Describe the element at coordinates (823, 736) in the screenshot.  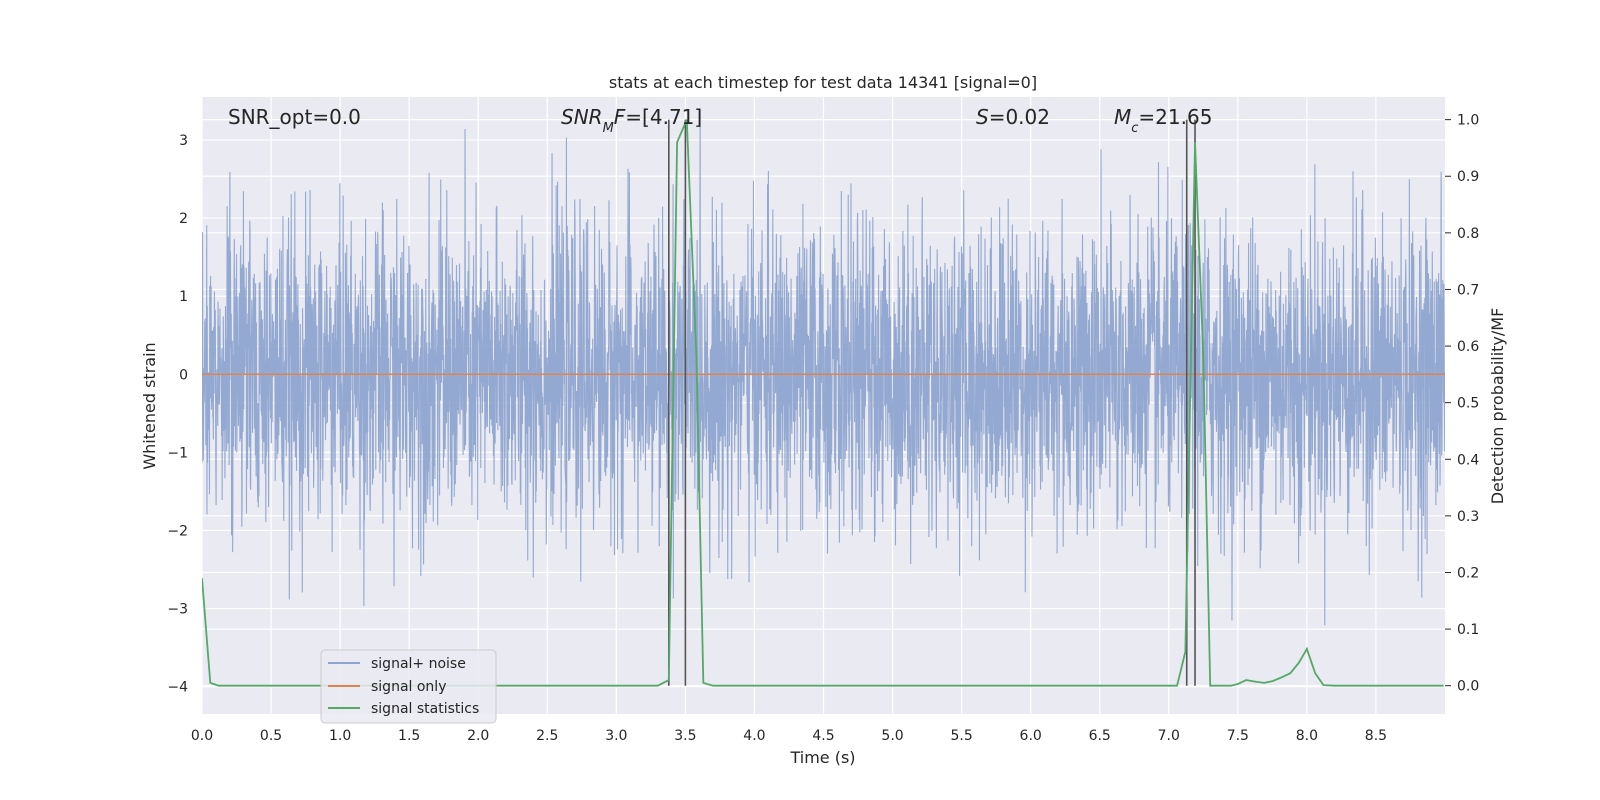
I see `x-tick-label: 4.5` at that location.